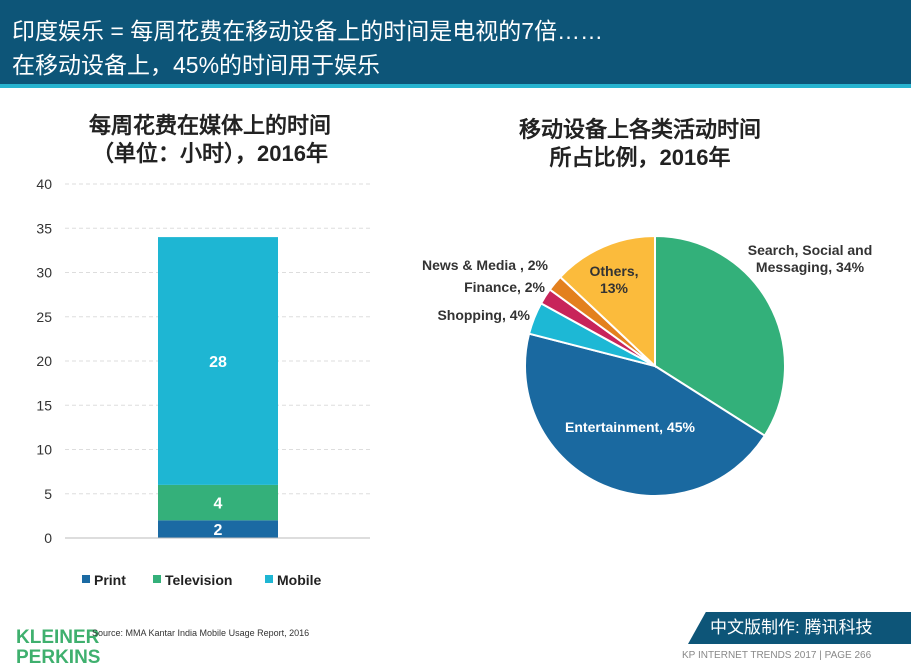 This screenshot has height=671, width=911. Describe the element at coordinates (48, 538) in the screenshot. I see `y-tick-label: 0` at that location.